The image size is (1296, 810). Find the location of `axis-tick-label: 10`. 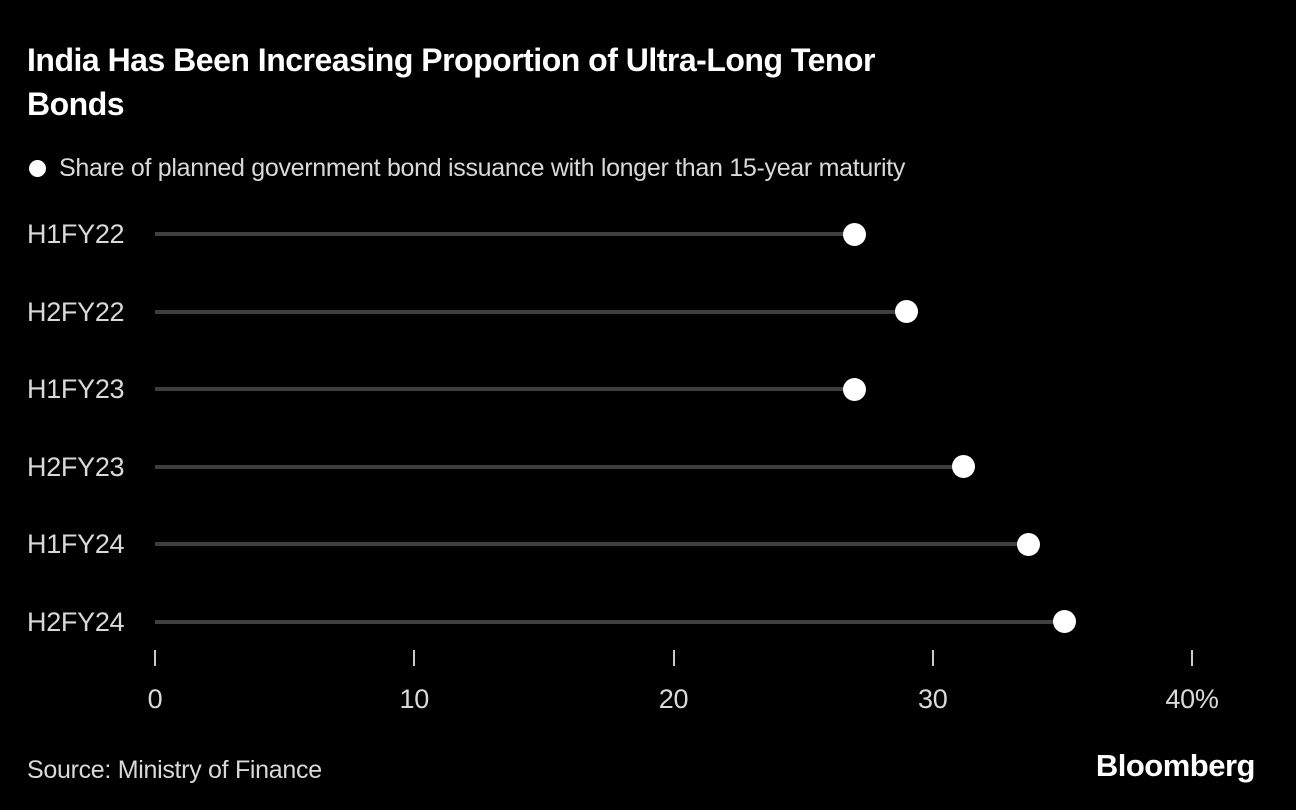

axis-tick-label: 10 is located at coordinates (414, 699).